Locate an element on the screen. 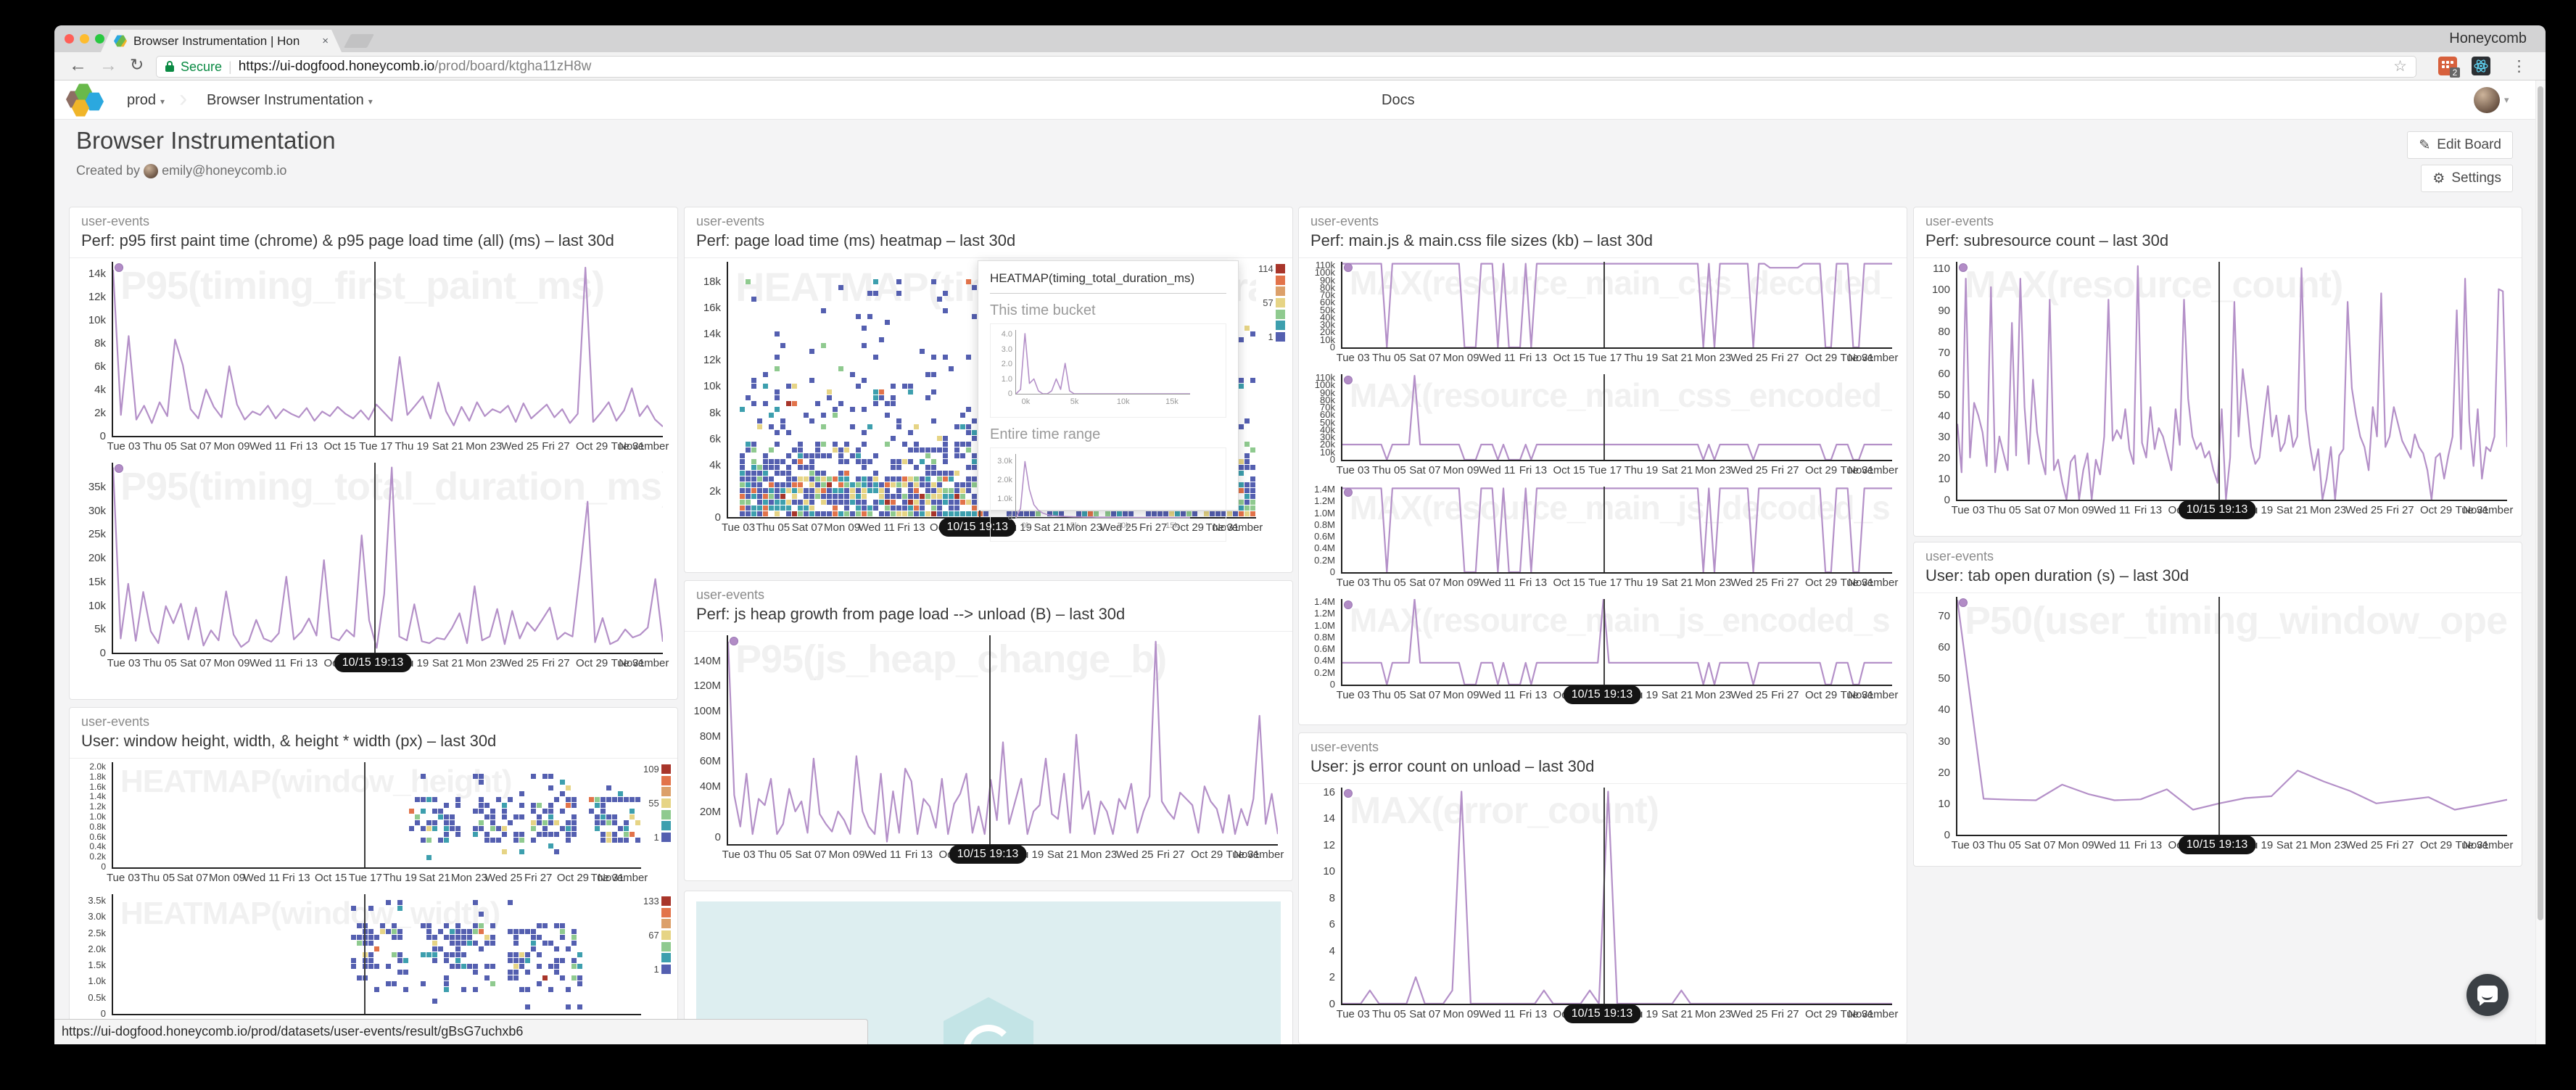  zoom-window-button is located at coordinates (99, 39).